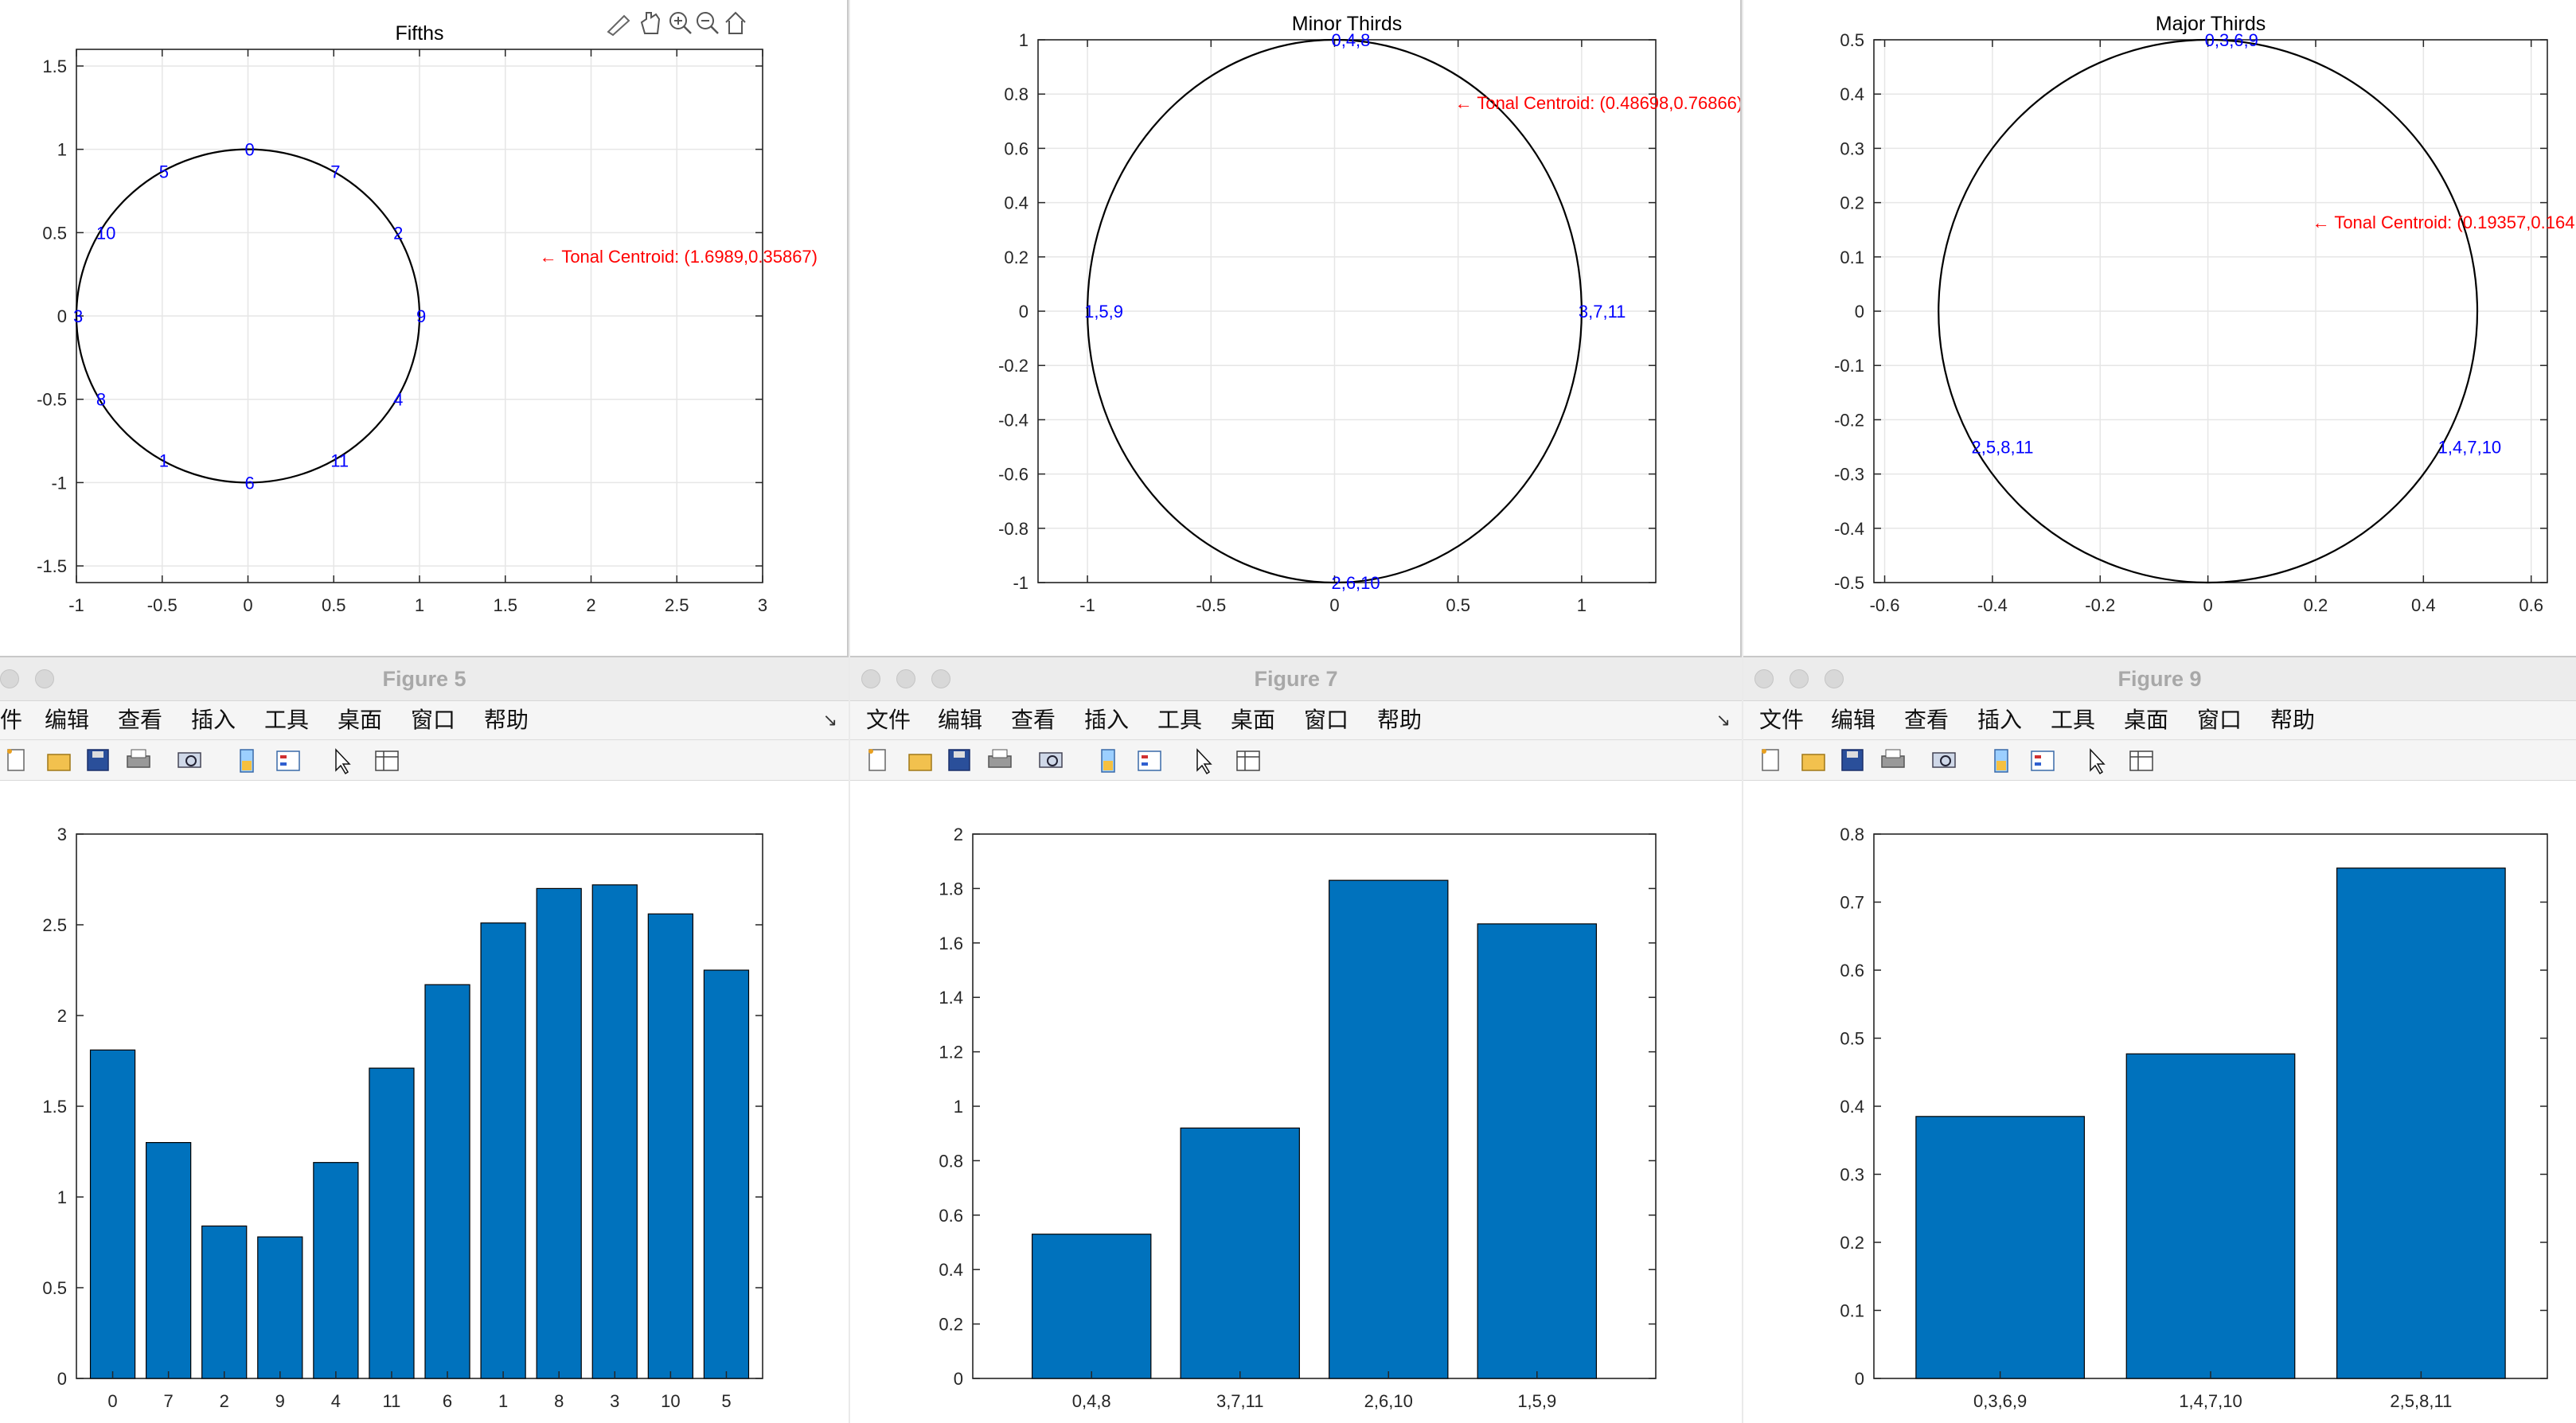 The width and height of the screenshot is (2576, 1423). I want to click on x-tick-label: 2, so click(590, 605).